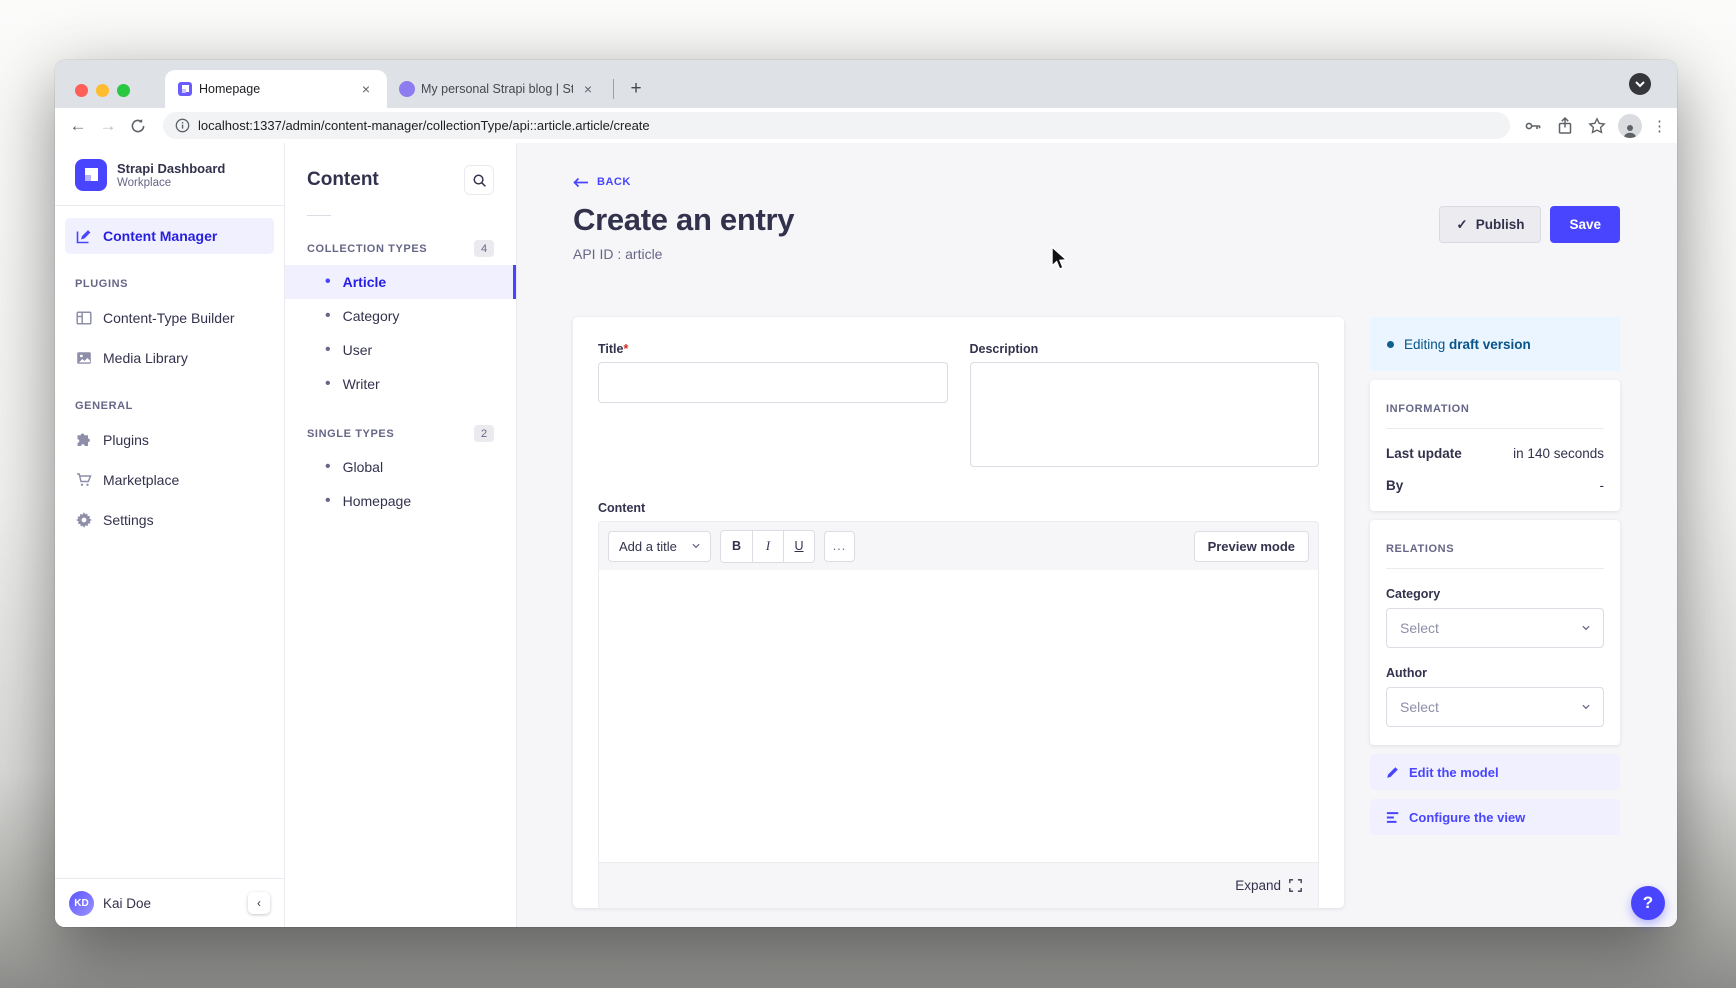 The width and height of the screenshot is (1736, 988). Describe the element at coordinates (400, 501) in the screenshot. I see `subnav-item-homepage: • Homepage` at that location.